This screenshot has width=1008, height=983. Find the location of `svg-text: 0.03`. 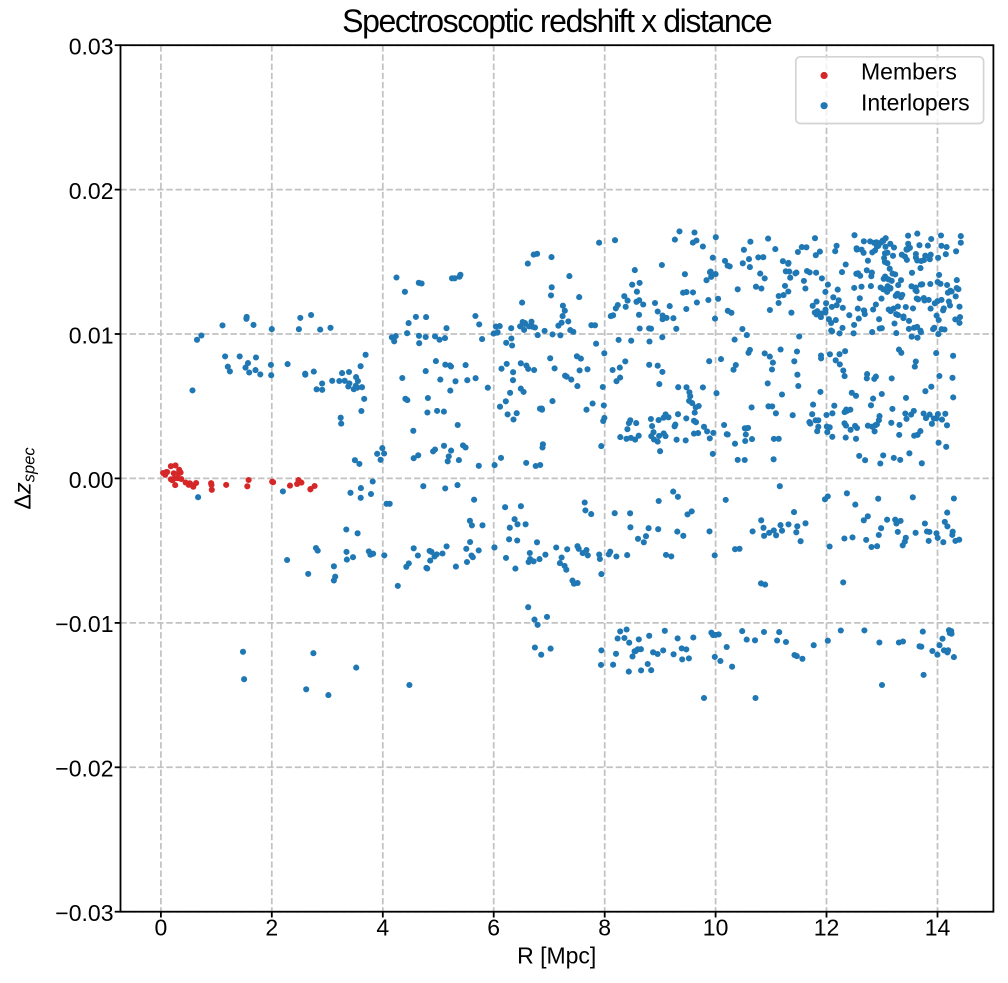

svg-text: 0.03 is located at coordinates (91, 47).